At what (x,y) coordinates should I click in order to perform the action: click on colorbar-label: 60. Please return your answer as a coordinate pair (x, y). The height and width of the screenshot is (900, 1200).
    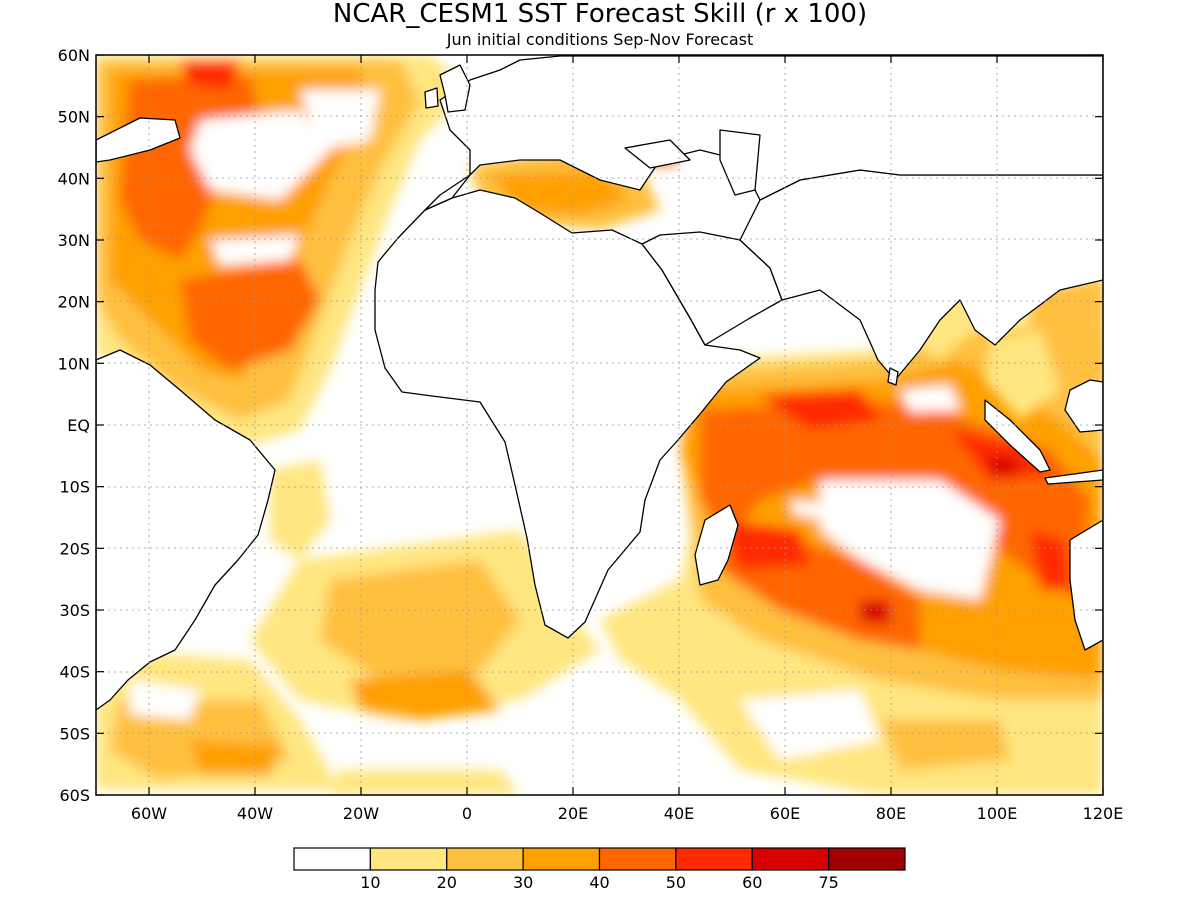
    Looking at the image, I should click on (752, 882).